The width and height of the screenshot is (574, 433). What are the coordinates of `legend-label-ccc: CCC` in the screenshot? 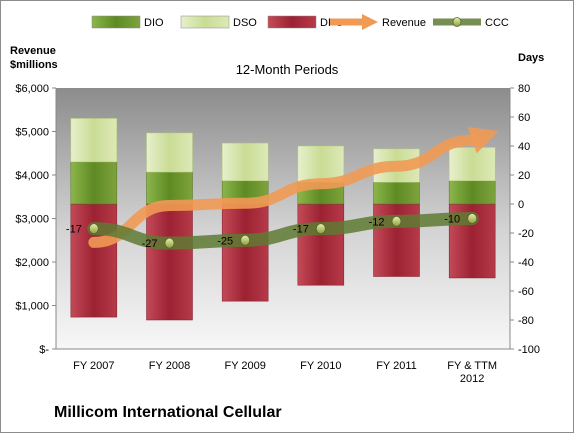 It's located at (497, 23).